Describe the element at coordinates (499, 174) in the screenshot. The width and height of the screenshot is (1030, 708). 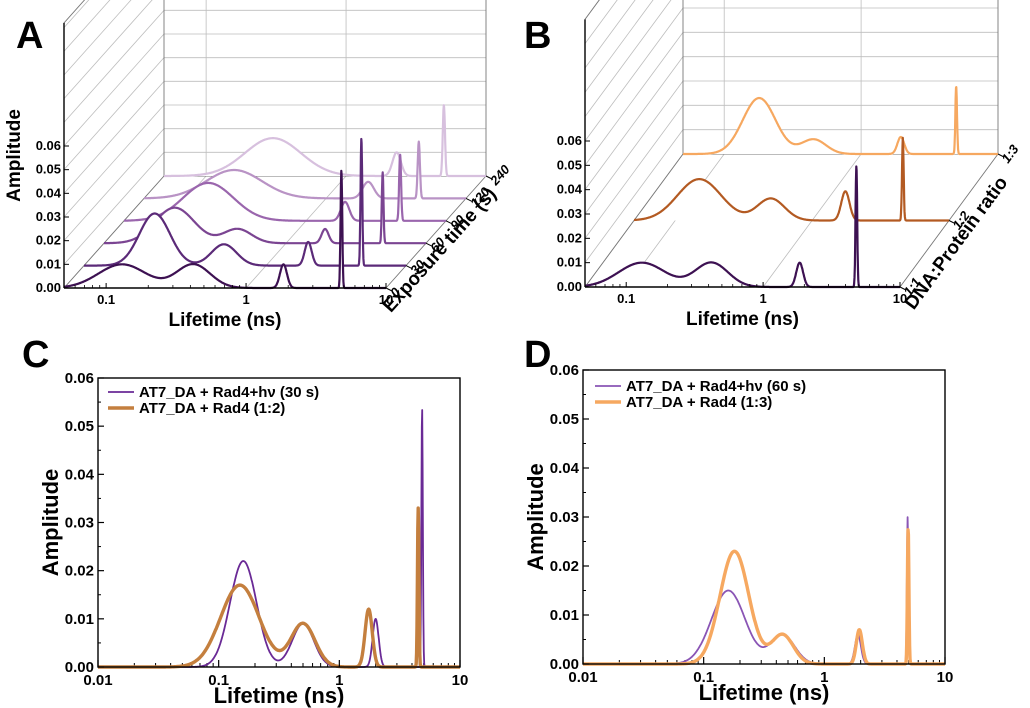
I see `depth-tick-label: 240` at that location.